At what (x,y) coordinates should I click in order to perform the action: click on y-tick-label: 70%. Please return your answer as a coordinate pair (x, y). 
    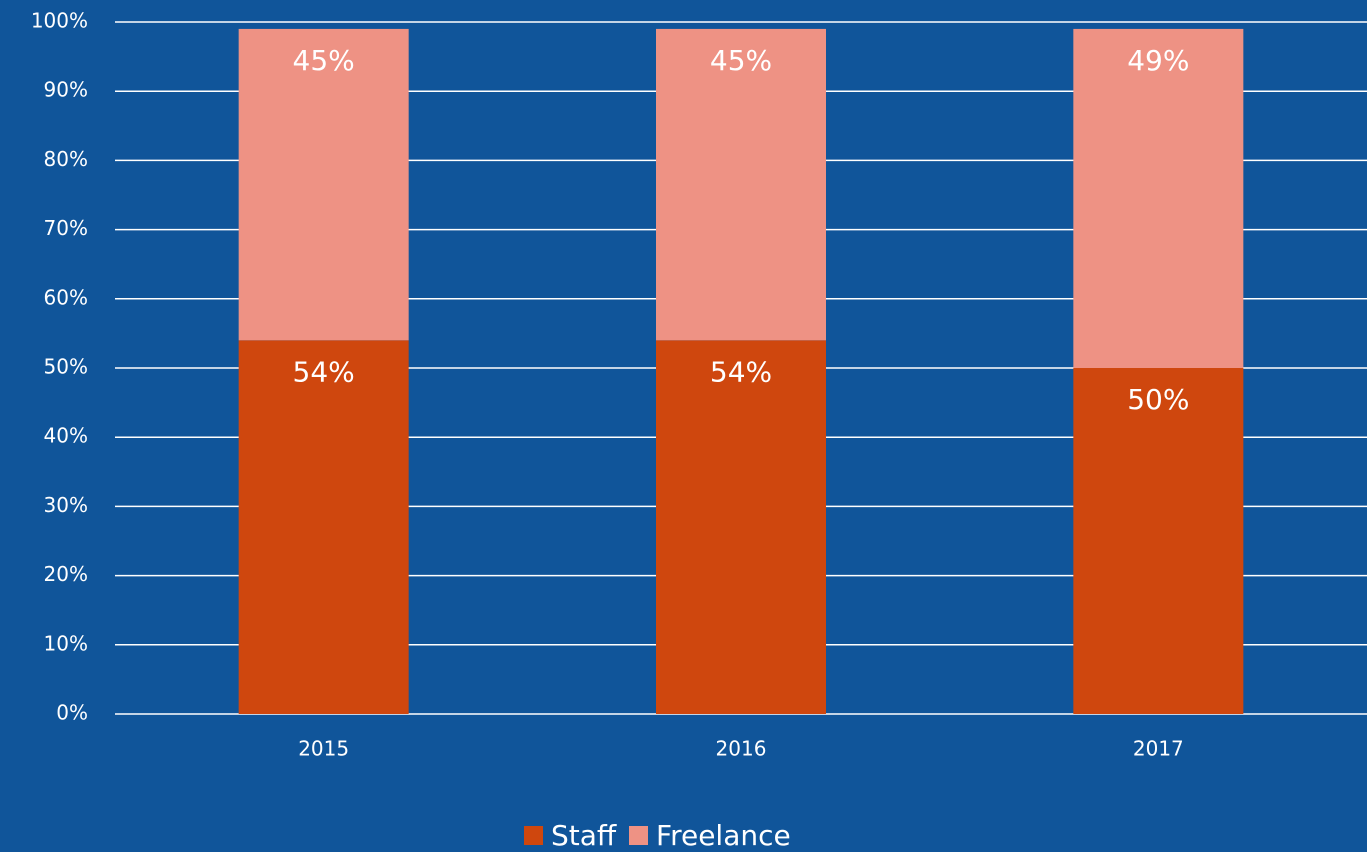
    Looking at the image, I should click on (66, 228).